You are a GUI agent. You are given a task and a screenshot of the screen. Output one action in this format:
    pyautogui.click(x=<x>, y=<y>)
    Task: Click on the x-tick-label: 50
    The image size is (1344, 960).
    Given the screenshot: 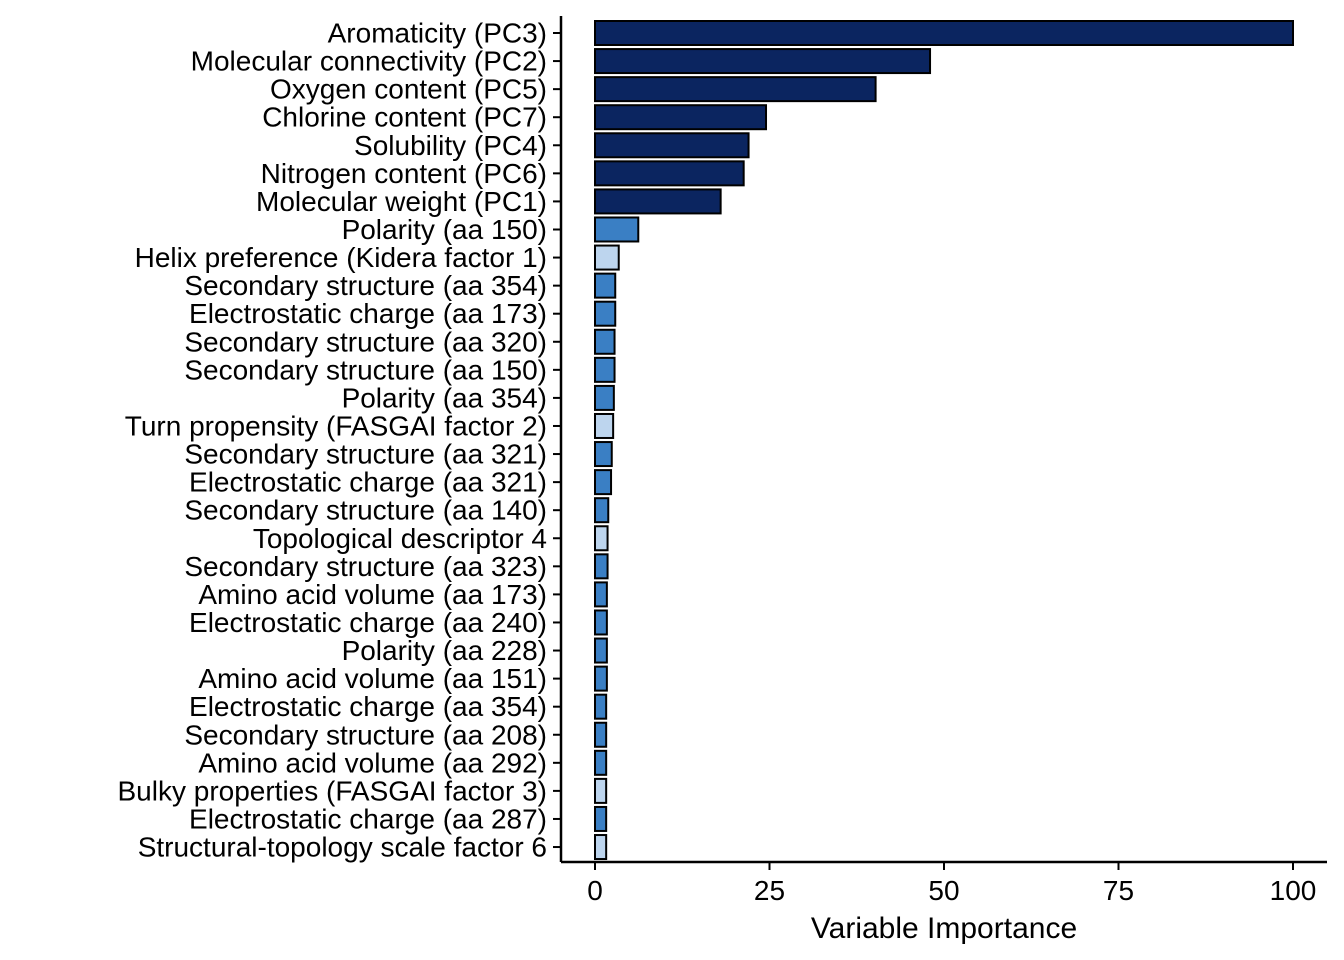 What is the action you would take?
    pyautogui.click(x=943, y=890)
    